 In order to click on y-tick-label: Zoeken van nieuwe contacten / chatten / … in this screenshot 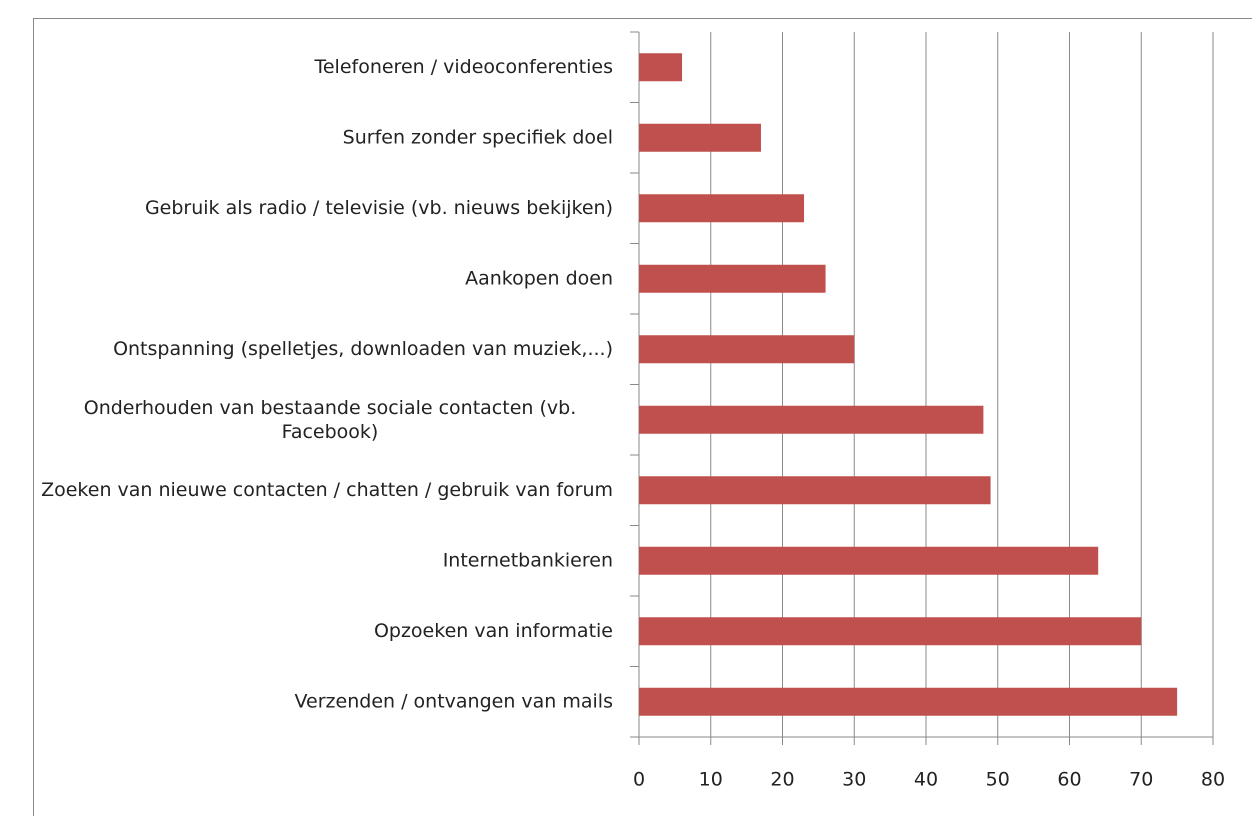, I will do `click(327, 490)`.